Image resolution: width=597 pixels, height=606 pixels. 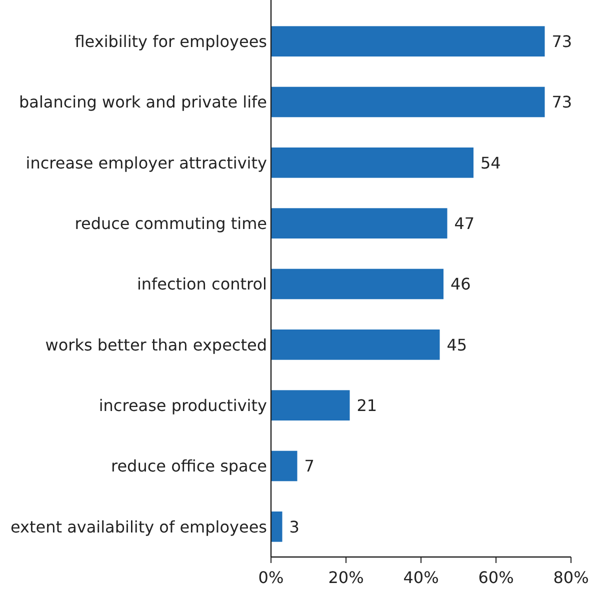 What do you see at coordinates (346, 577) in the screenshot?
I see `x-tick-label: 20%` at bounding box center [346, 577].